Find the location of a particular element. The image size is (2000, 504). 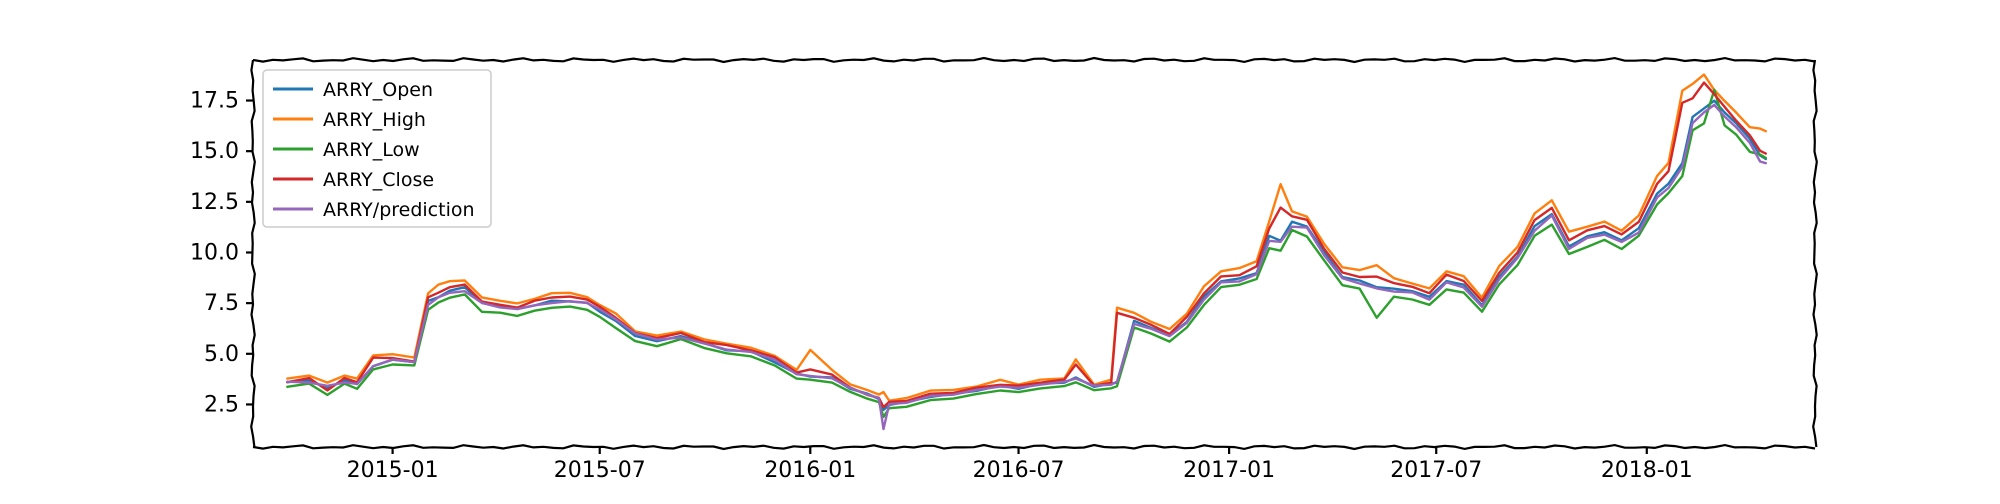

x-tick-label: 2015-01 is located at coordinates (393, 470).